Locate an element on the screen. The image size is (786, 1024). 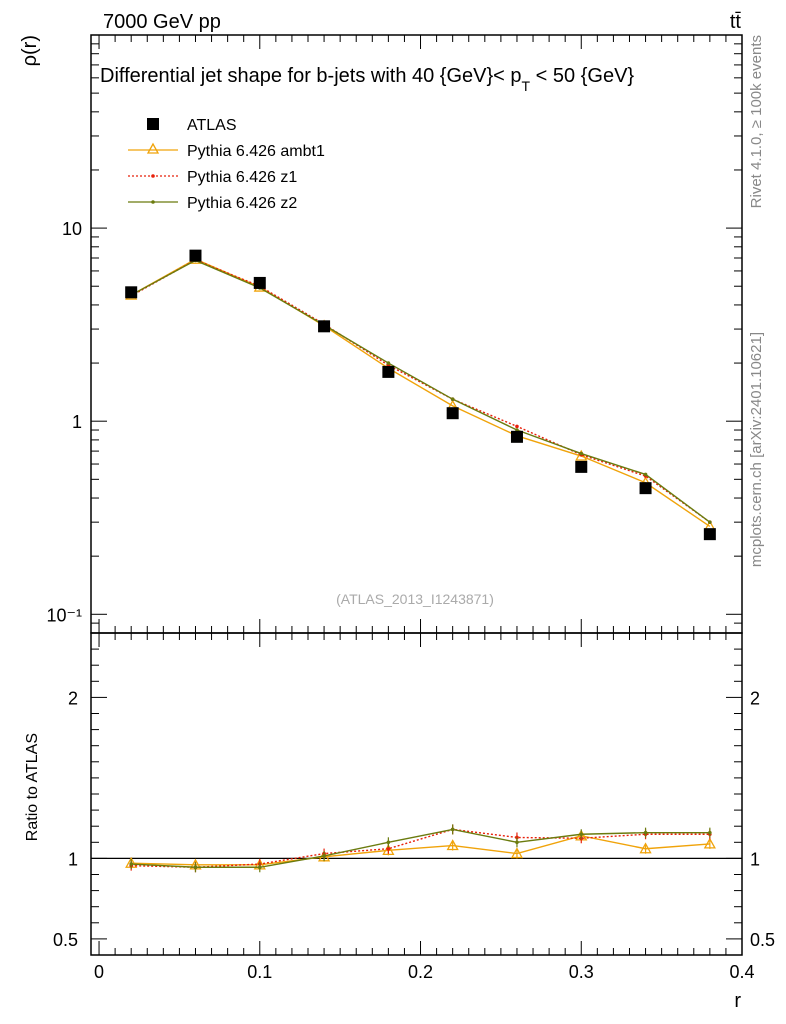
ratio-tick-label-right: 1 is located at coordinates (755, 859).